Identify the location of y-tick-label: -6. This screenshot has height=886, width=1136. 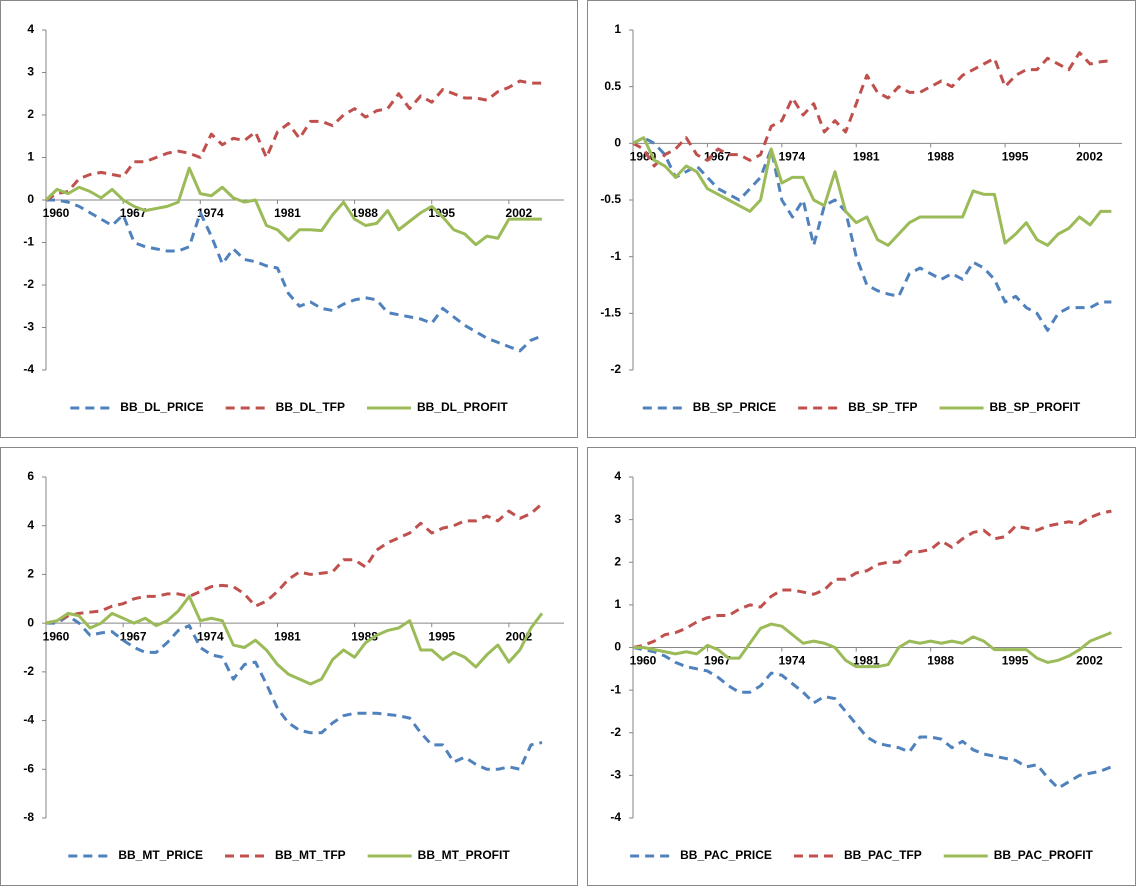
(28, 768).